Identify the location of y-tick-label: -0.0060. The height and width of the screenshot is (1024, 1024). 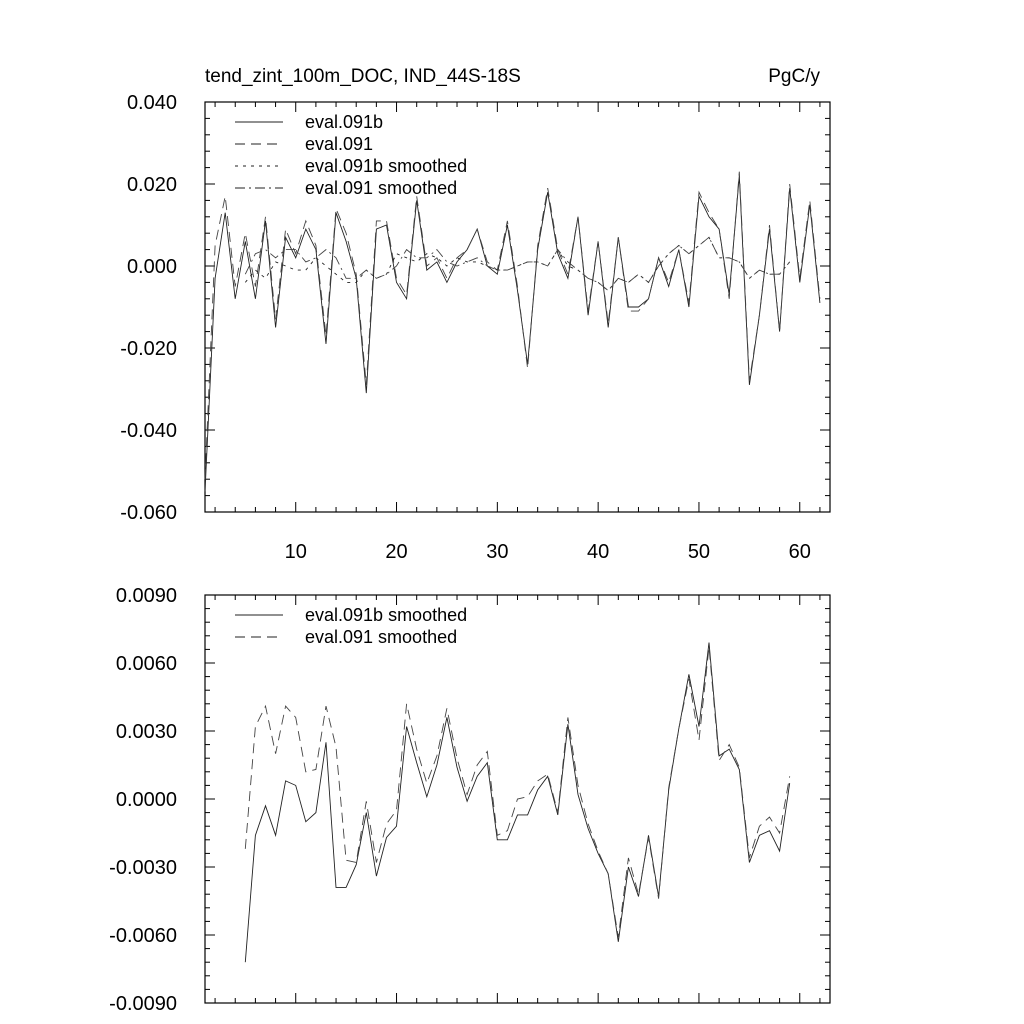
(143, 936).